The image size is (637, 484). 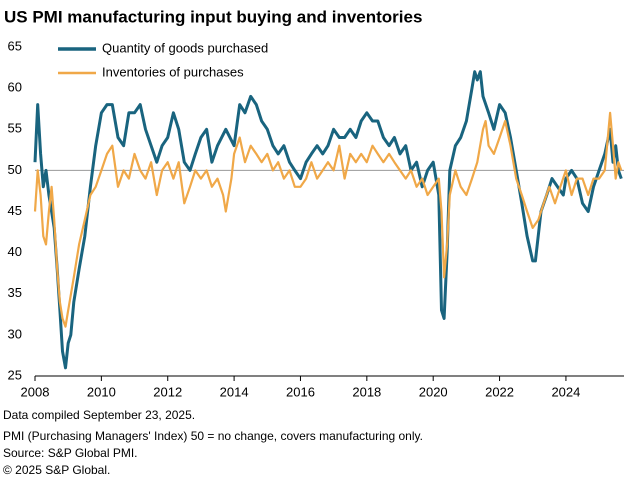 I want to click on y-tick-label: 60, so click(x=15, y=87).